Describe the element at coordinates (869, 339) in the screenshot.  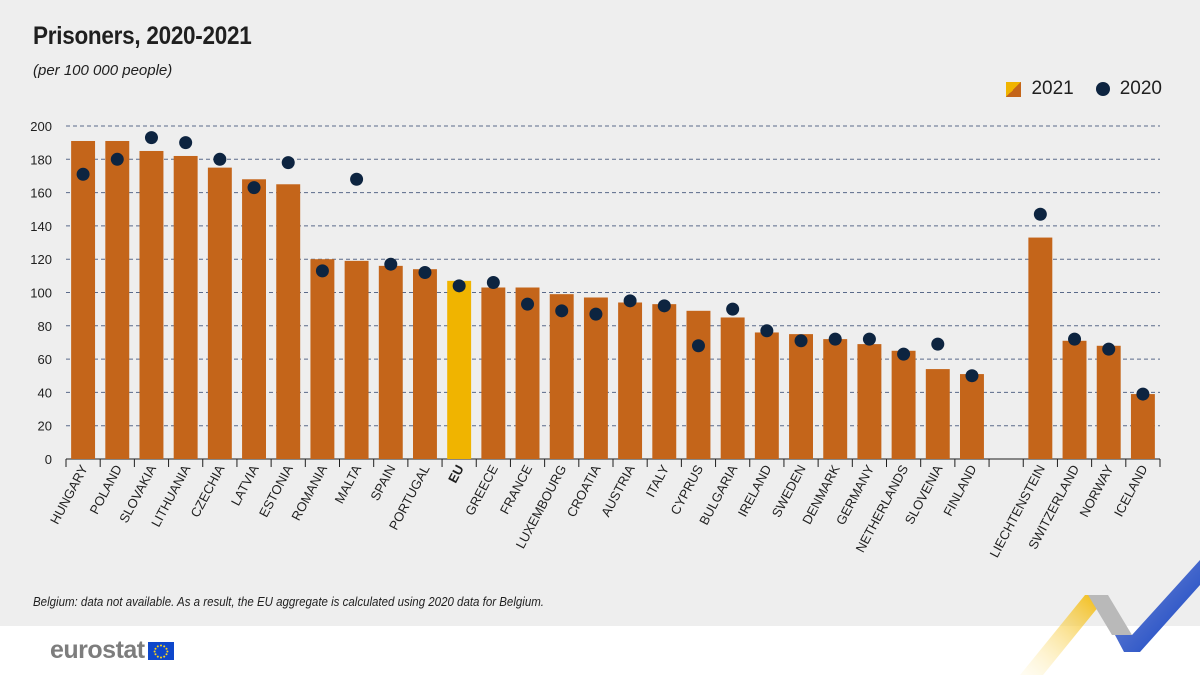
I see `dot-2020-germany` at that location.